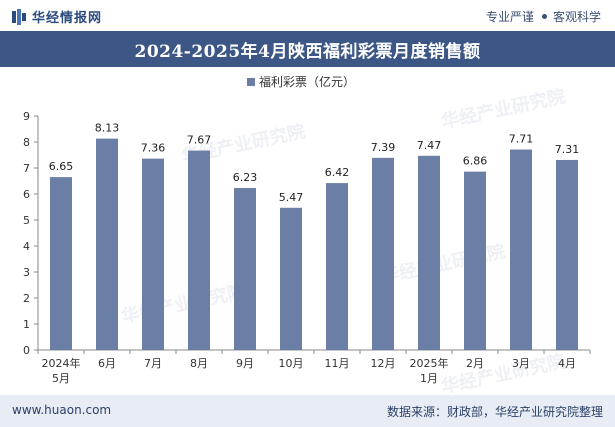  Describe the element at coordinates (383, 147) in the screenshot. I see `data-label: 7.39` at that location.